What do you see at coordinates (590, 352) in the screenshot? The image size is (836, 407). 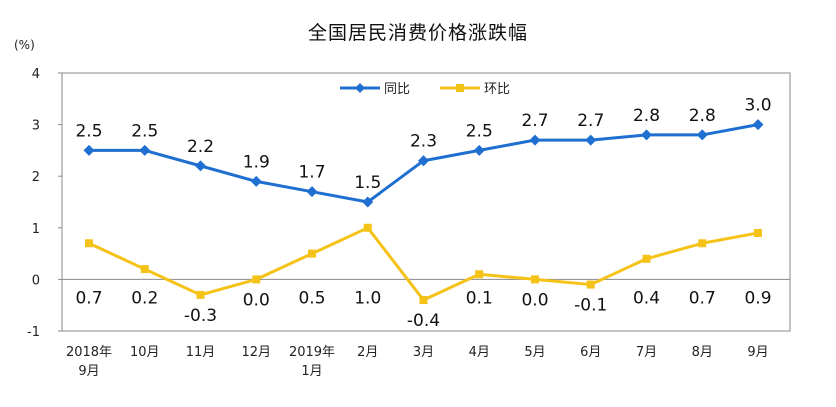 I see `x-tick-label: 6月` at bounding box center [590, 352].